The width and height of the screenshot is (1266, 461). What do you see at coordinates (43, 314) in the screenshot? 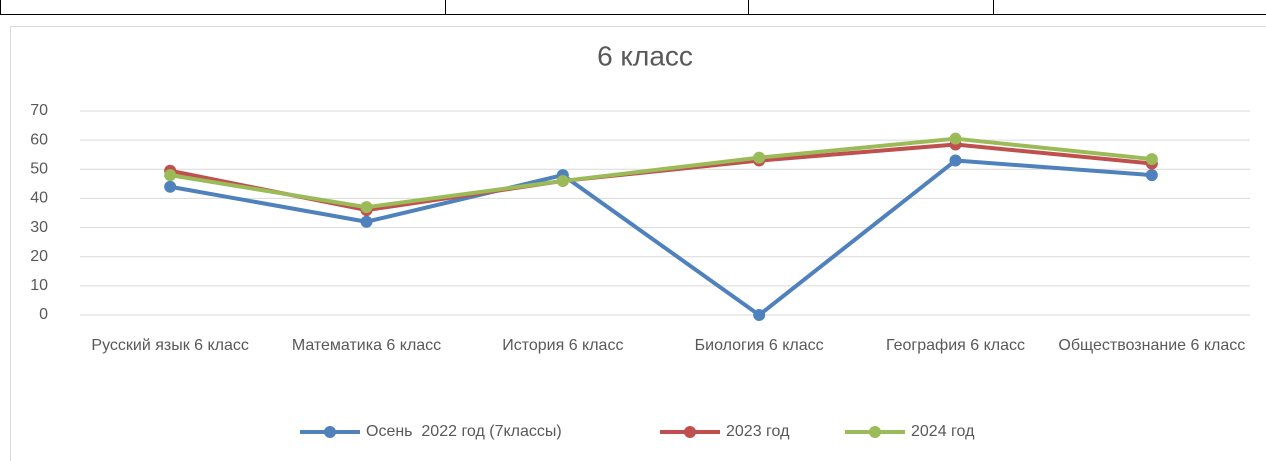
I see `y-tick-label: 0` at bounding box center [43, 314].